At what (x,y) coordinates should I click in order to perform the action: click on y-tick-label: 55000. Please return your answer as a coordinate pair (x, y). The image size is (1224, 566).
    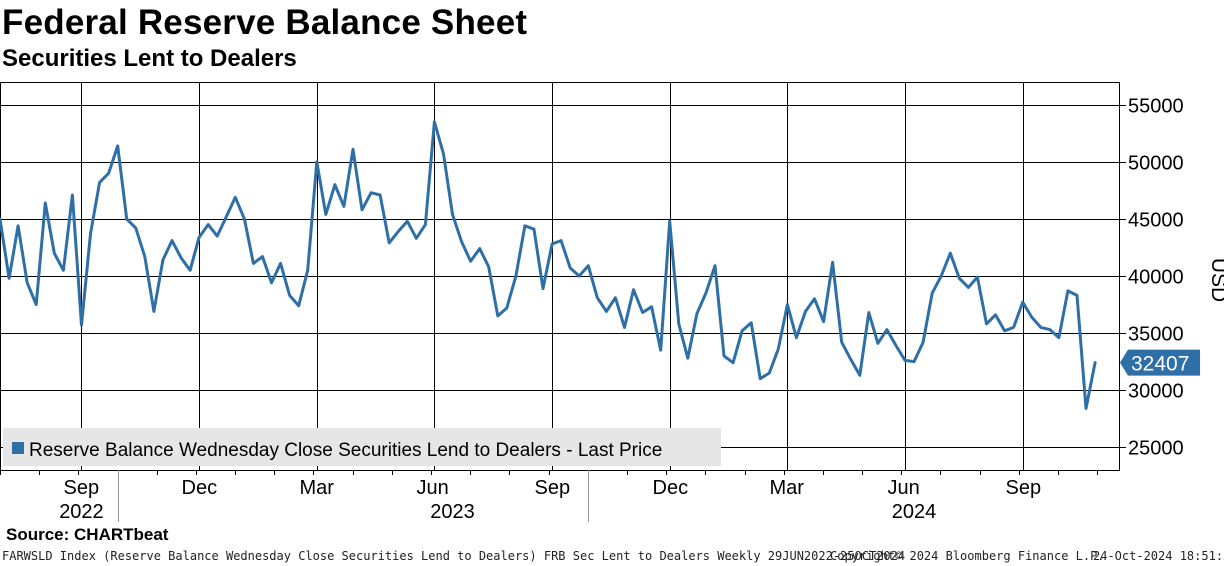
    Looking at the image, I should click on (1156, 107).